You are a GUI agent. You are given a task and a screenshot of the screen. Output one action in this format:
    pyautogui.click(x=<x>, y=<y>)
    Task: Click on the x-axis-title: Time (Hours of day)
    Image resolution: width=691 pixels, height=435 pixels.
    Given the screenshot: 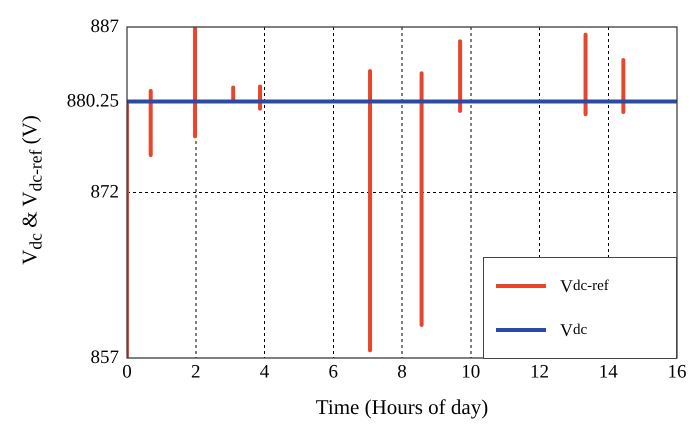 What is the action you would take?
    pyautogui.click(x=402, y=407)
    